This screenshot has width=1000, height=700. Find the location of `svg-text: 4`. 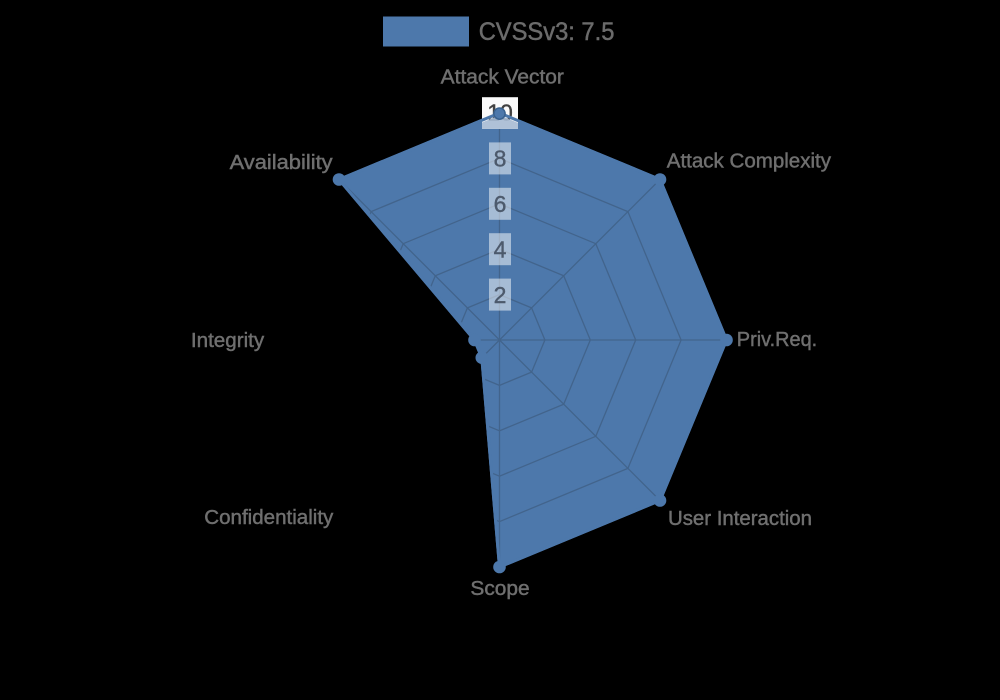

svg-text: 4 is located at coordinates (500, 249).